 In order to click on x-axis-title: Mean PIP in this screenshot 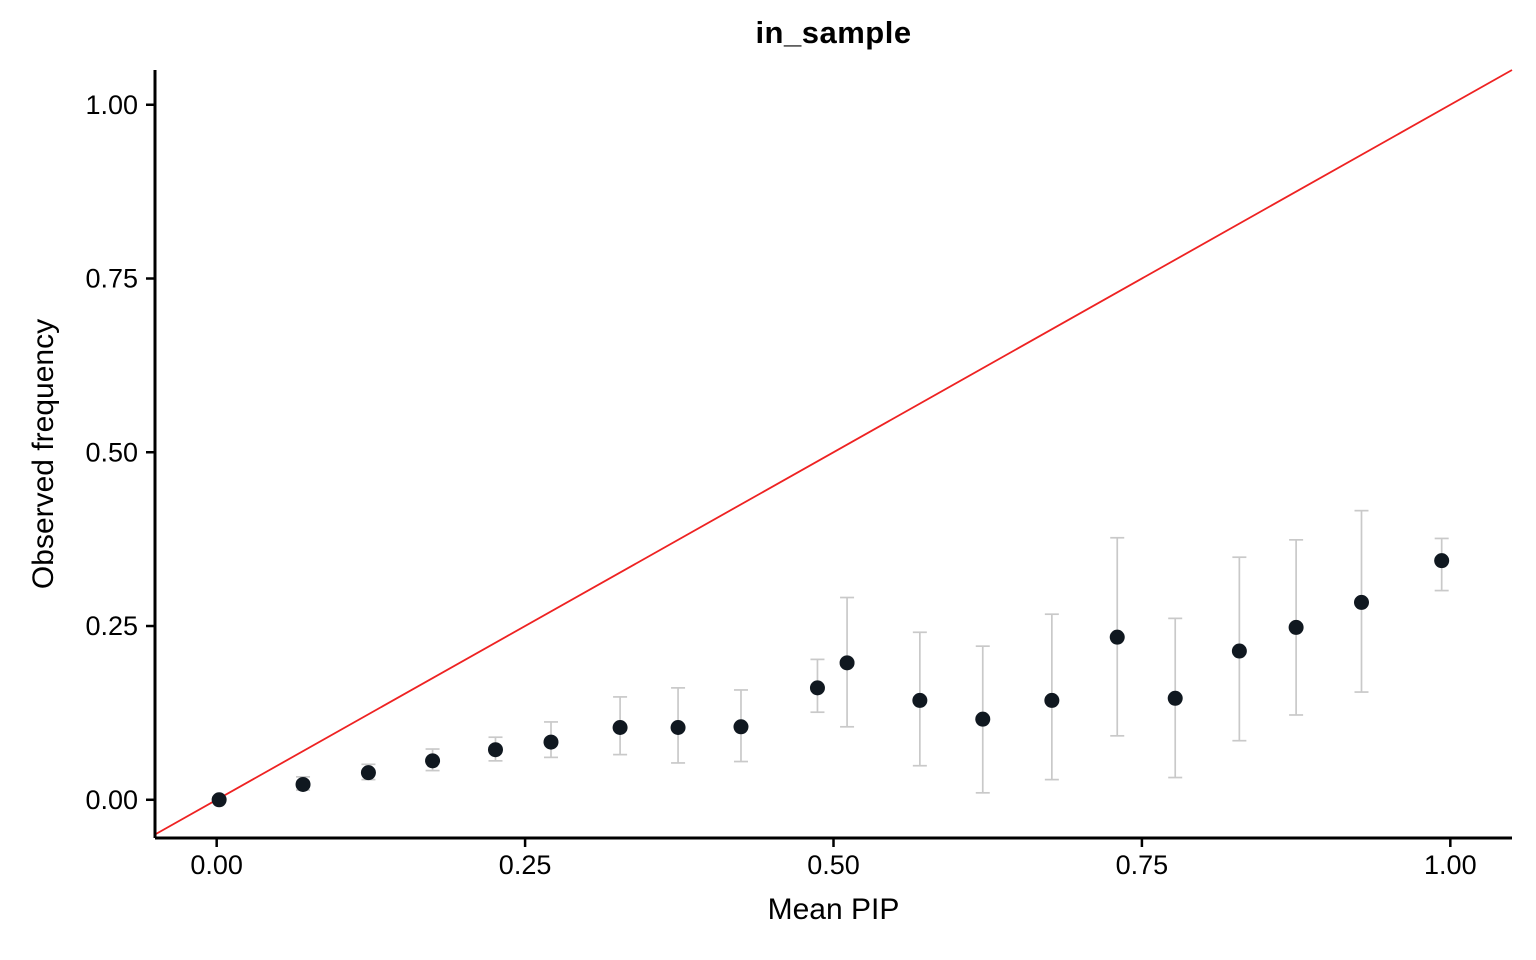, I will do `click(833, 909)`.